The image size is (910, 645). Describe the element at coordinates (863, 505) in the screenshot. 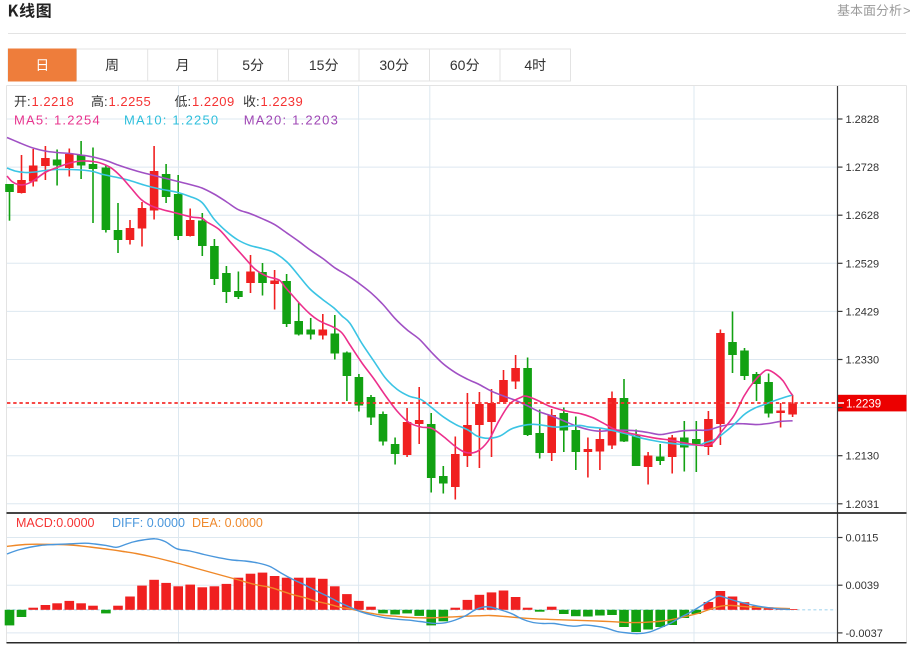

I see `svg-text: 1.2031` at that location.